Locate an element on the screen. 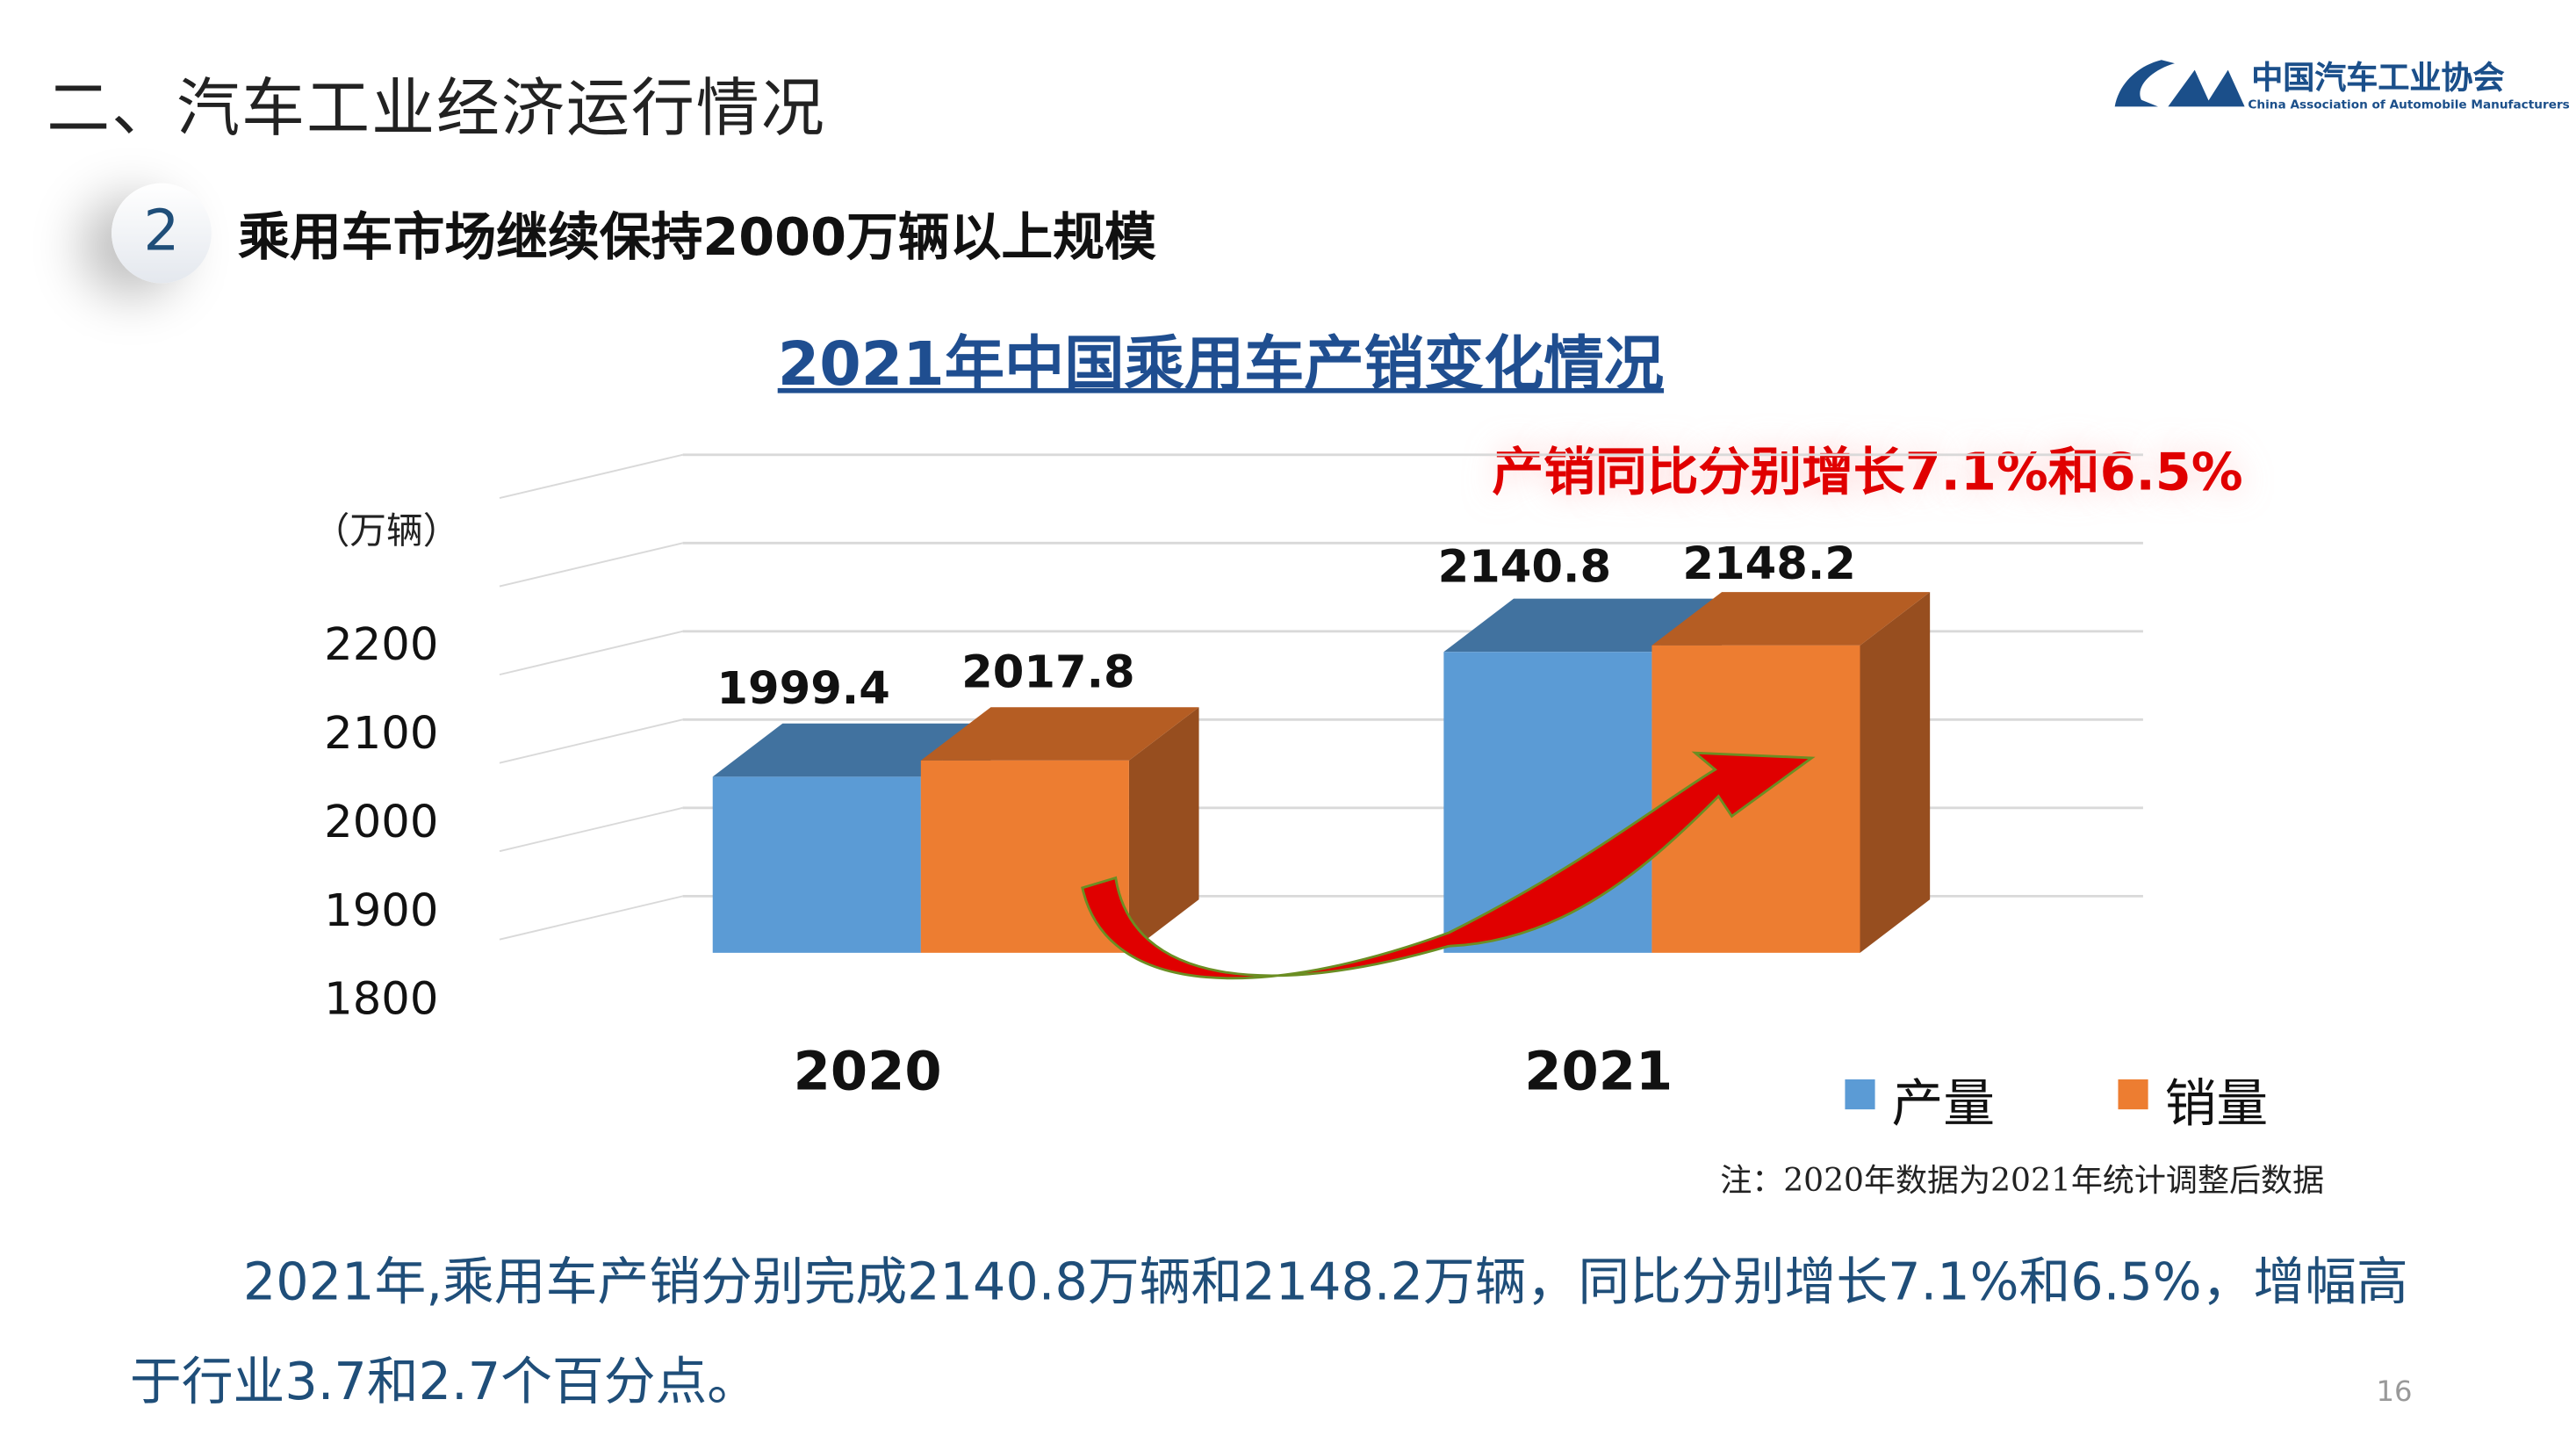 The height and width of the screenshot is (1443, 2576). page-number: 16 is located at coordinates (2394, 1392).